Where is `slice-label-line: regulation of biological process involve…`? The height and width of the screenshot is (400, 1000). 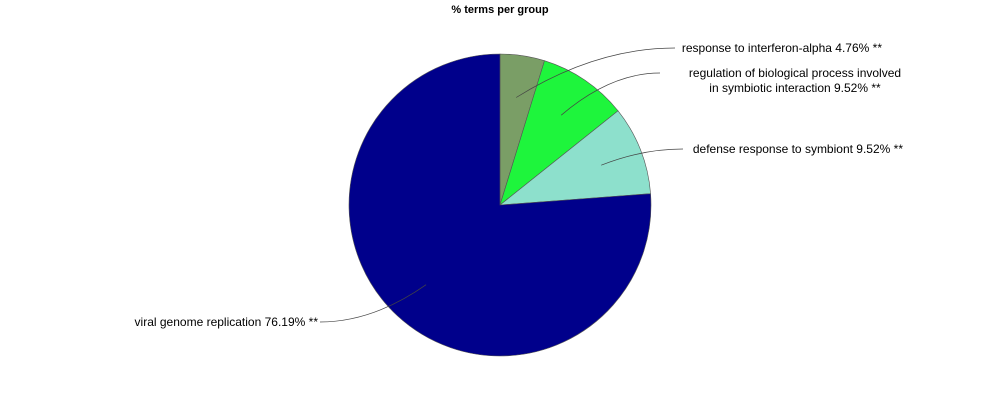 slice-label-line: regulation of biological process involve… is located at coordinates (795, 73).